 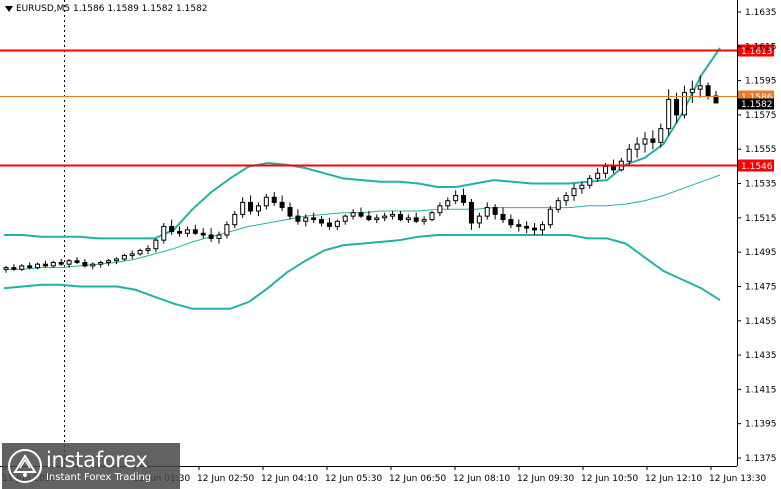 What do you see at coordinates (761, 356) in the screenshot?
I see `price-tick-label: 1.1435` at bounding box center [761, 356].